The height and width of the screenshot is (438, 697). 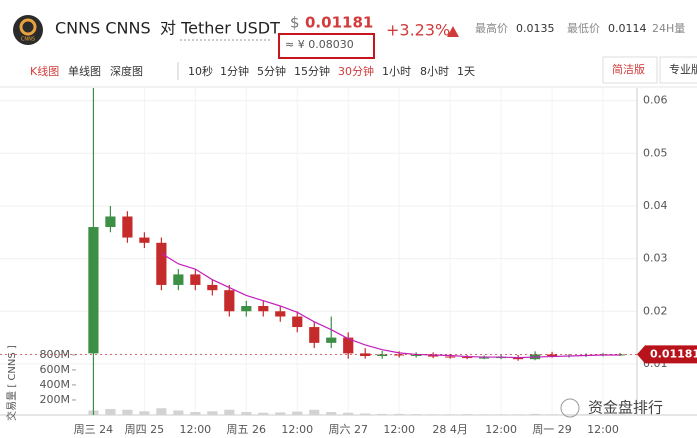 I want to click on low-value: 0.0114, so click(x=627, y=28).